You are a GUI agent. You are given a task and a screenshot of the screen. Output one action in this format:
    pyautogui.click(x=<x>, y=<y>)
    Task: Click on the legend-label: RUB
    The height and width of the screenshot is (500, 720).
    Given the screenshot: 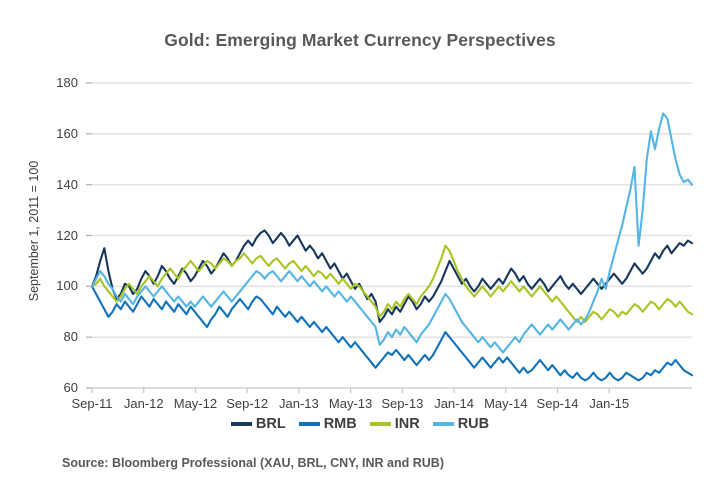 What is the action you would take?
    pyautogui.click(x=473, y=424)
    